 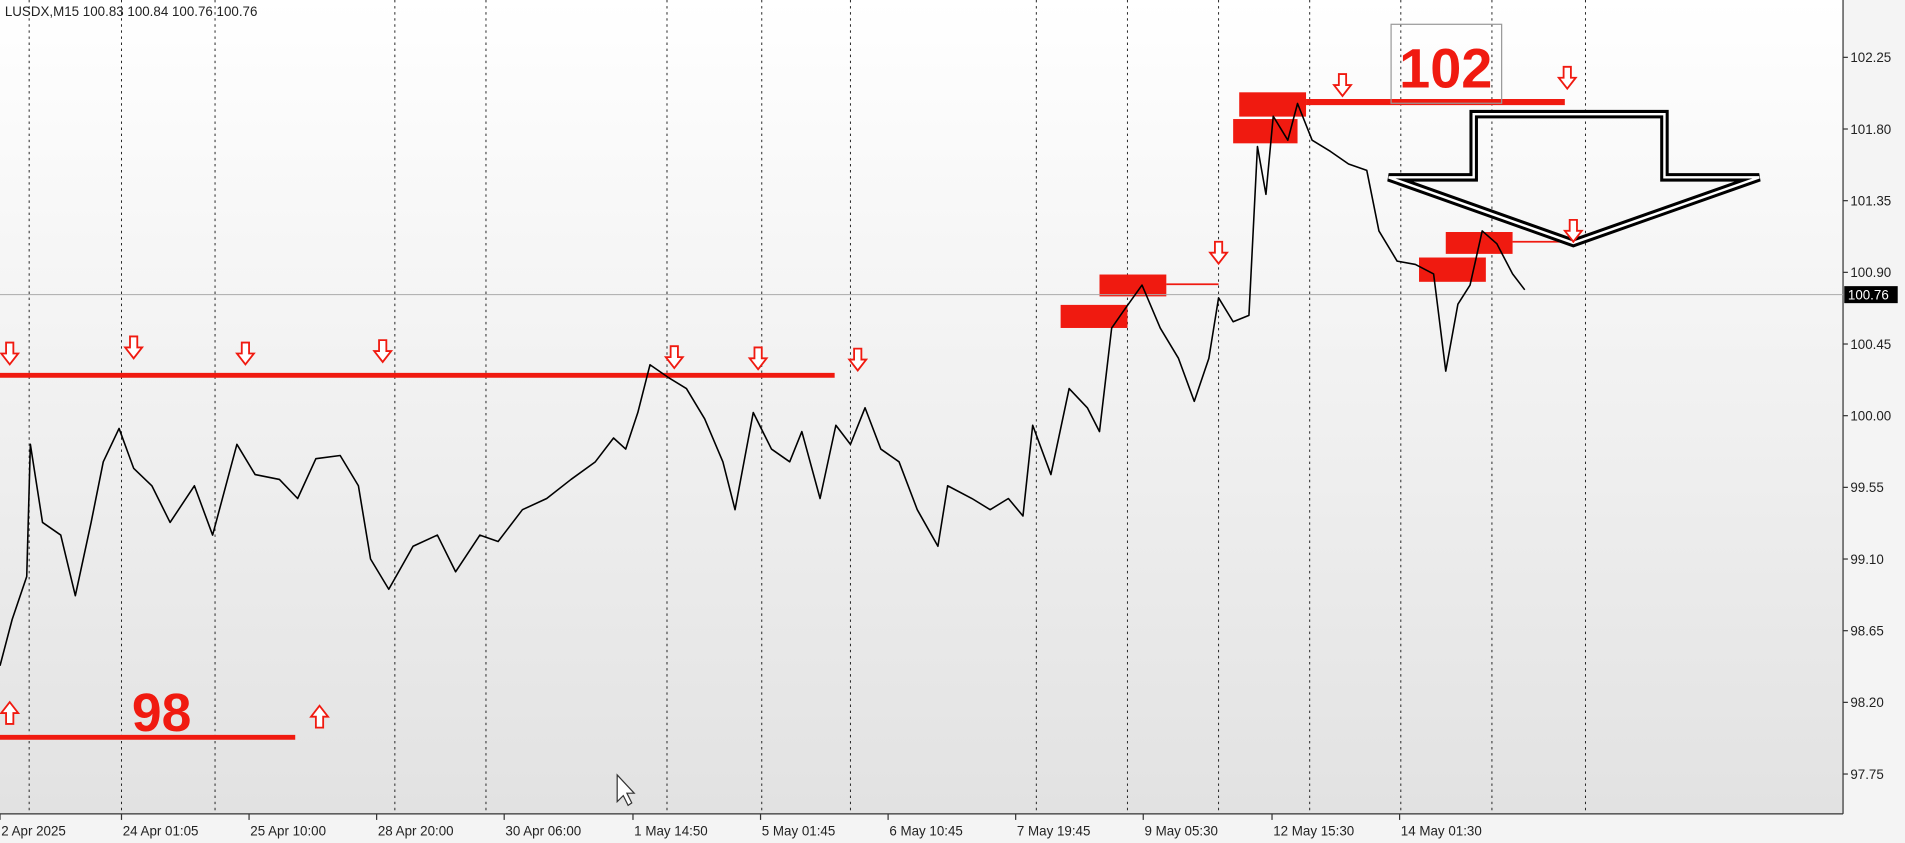 I want to click on forecast-arrow-inner, so click(x=1574, y=178).